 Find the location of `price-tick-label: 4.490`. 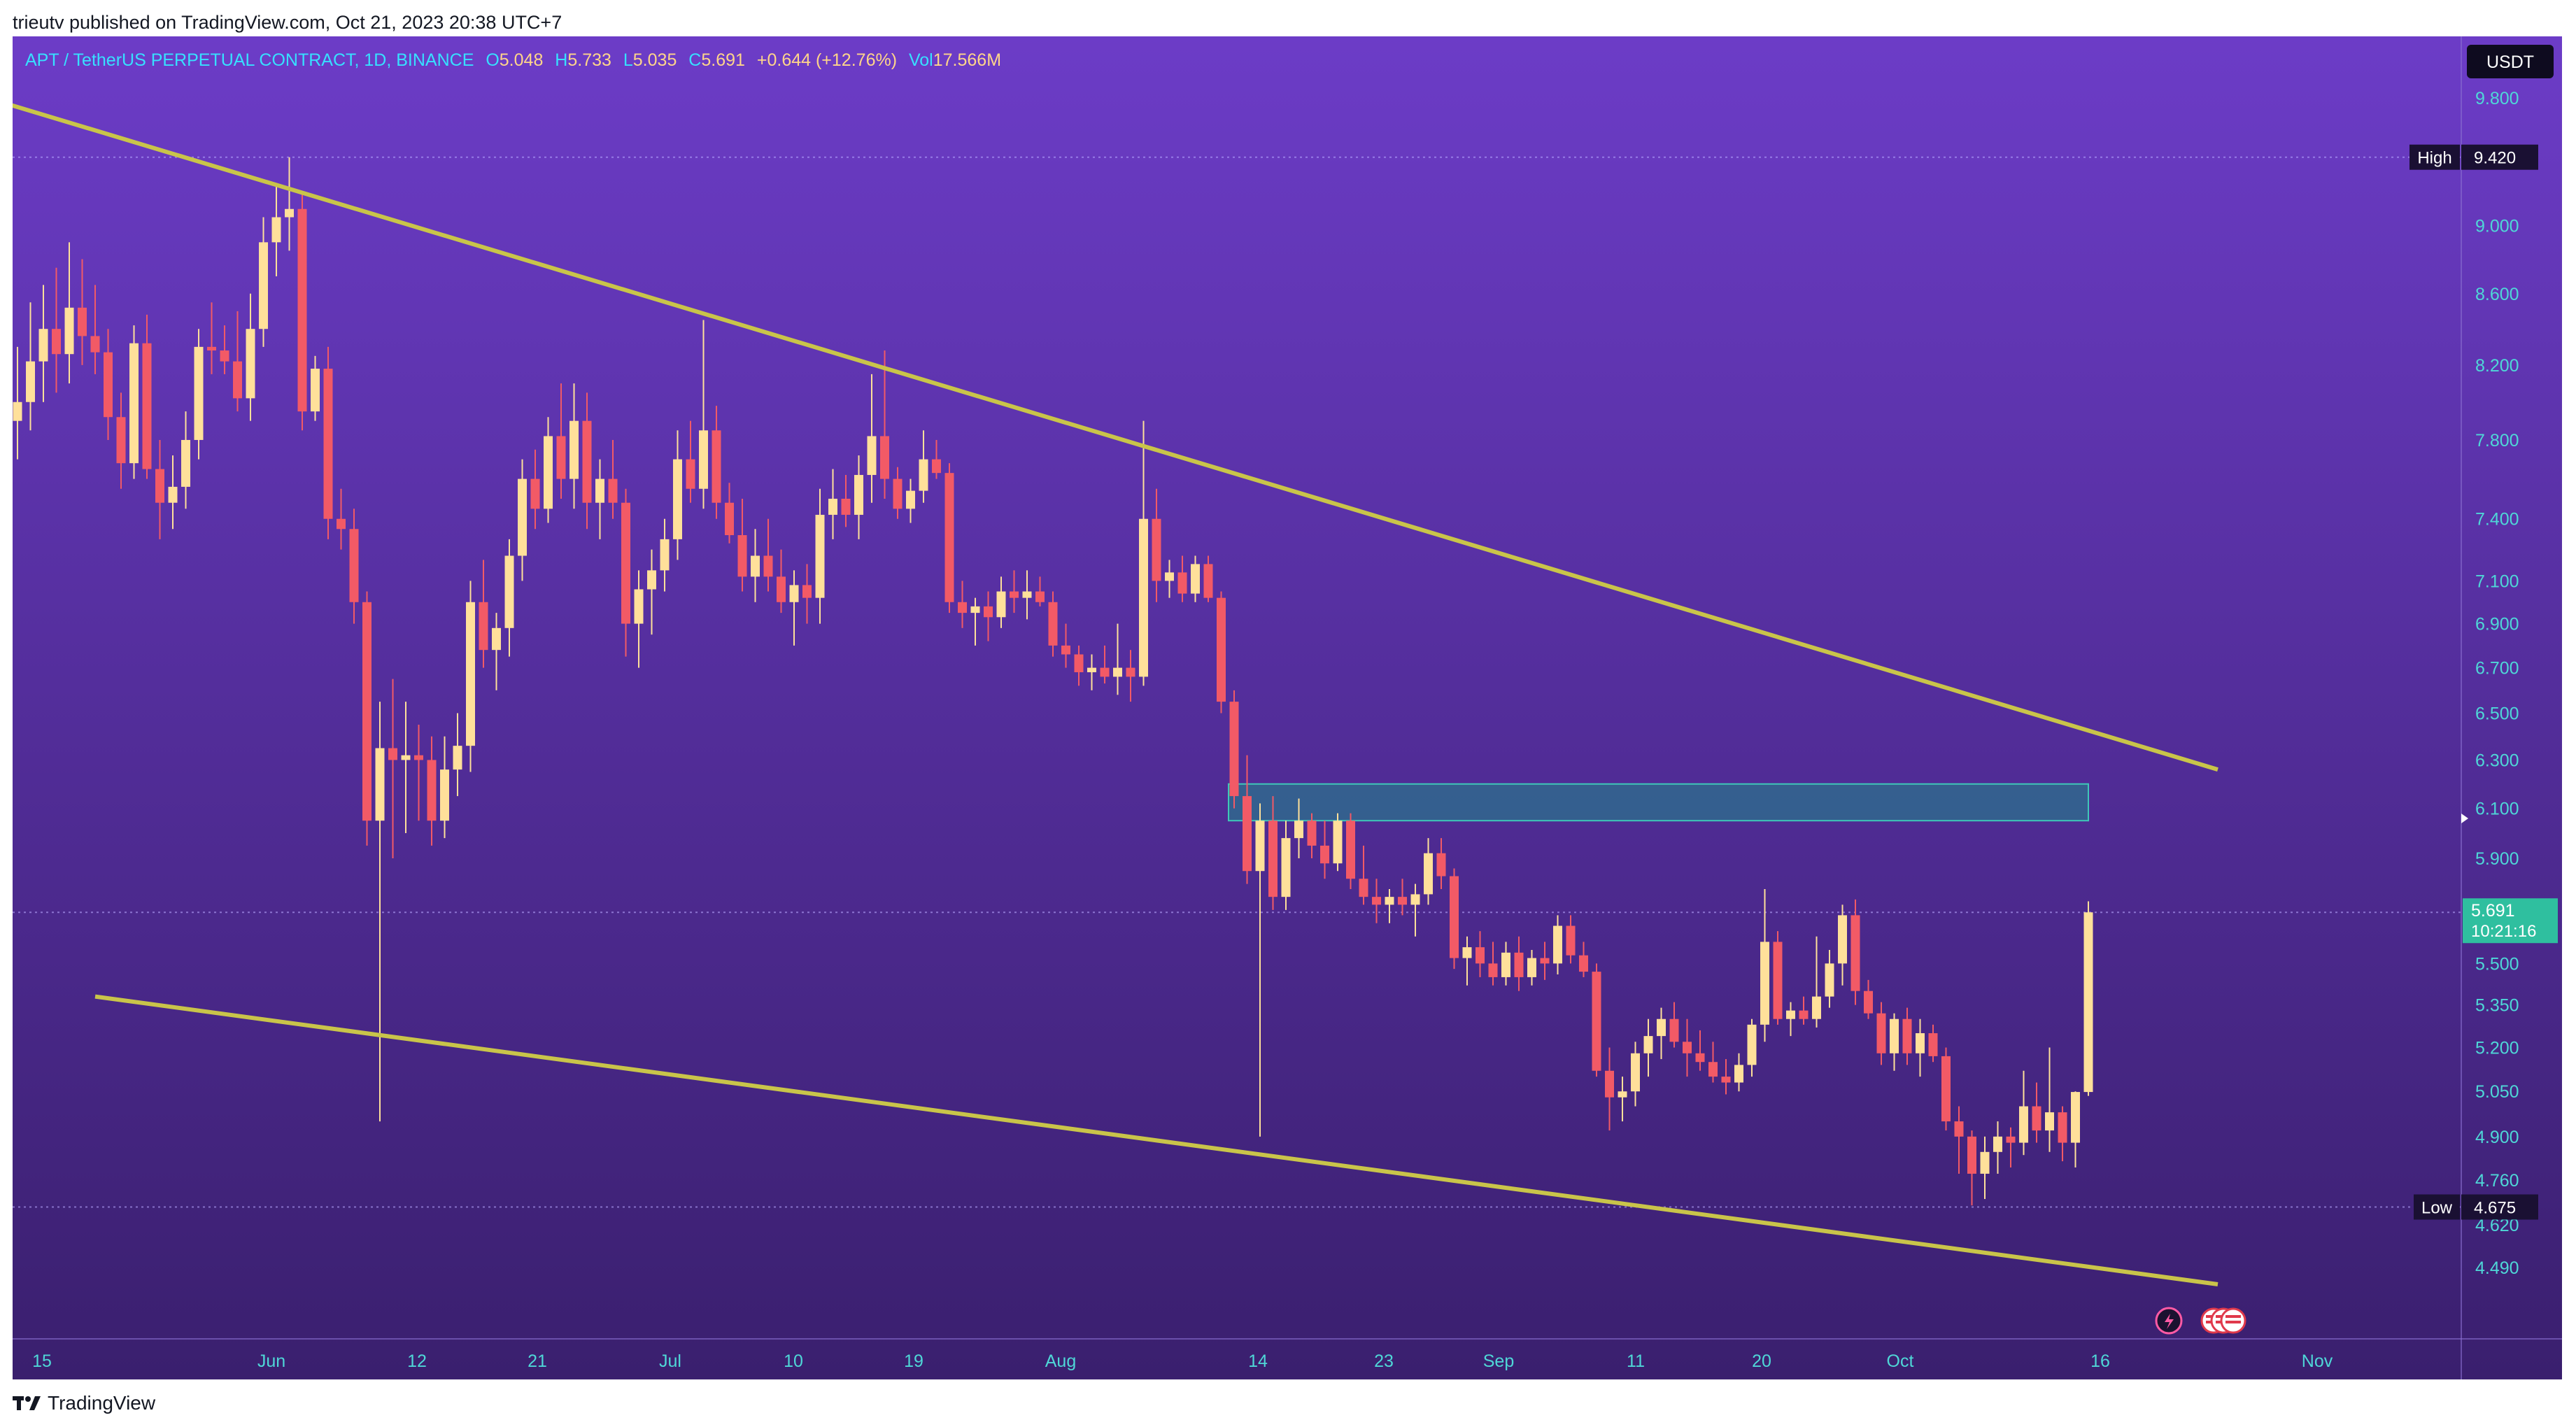

price-tick-label: 4.490 is located at coordinates (2497, 1268).